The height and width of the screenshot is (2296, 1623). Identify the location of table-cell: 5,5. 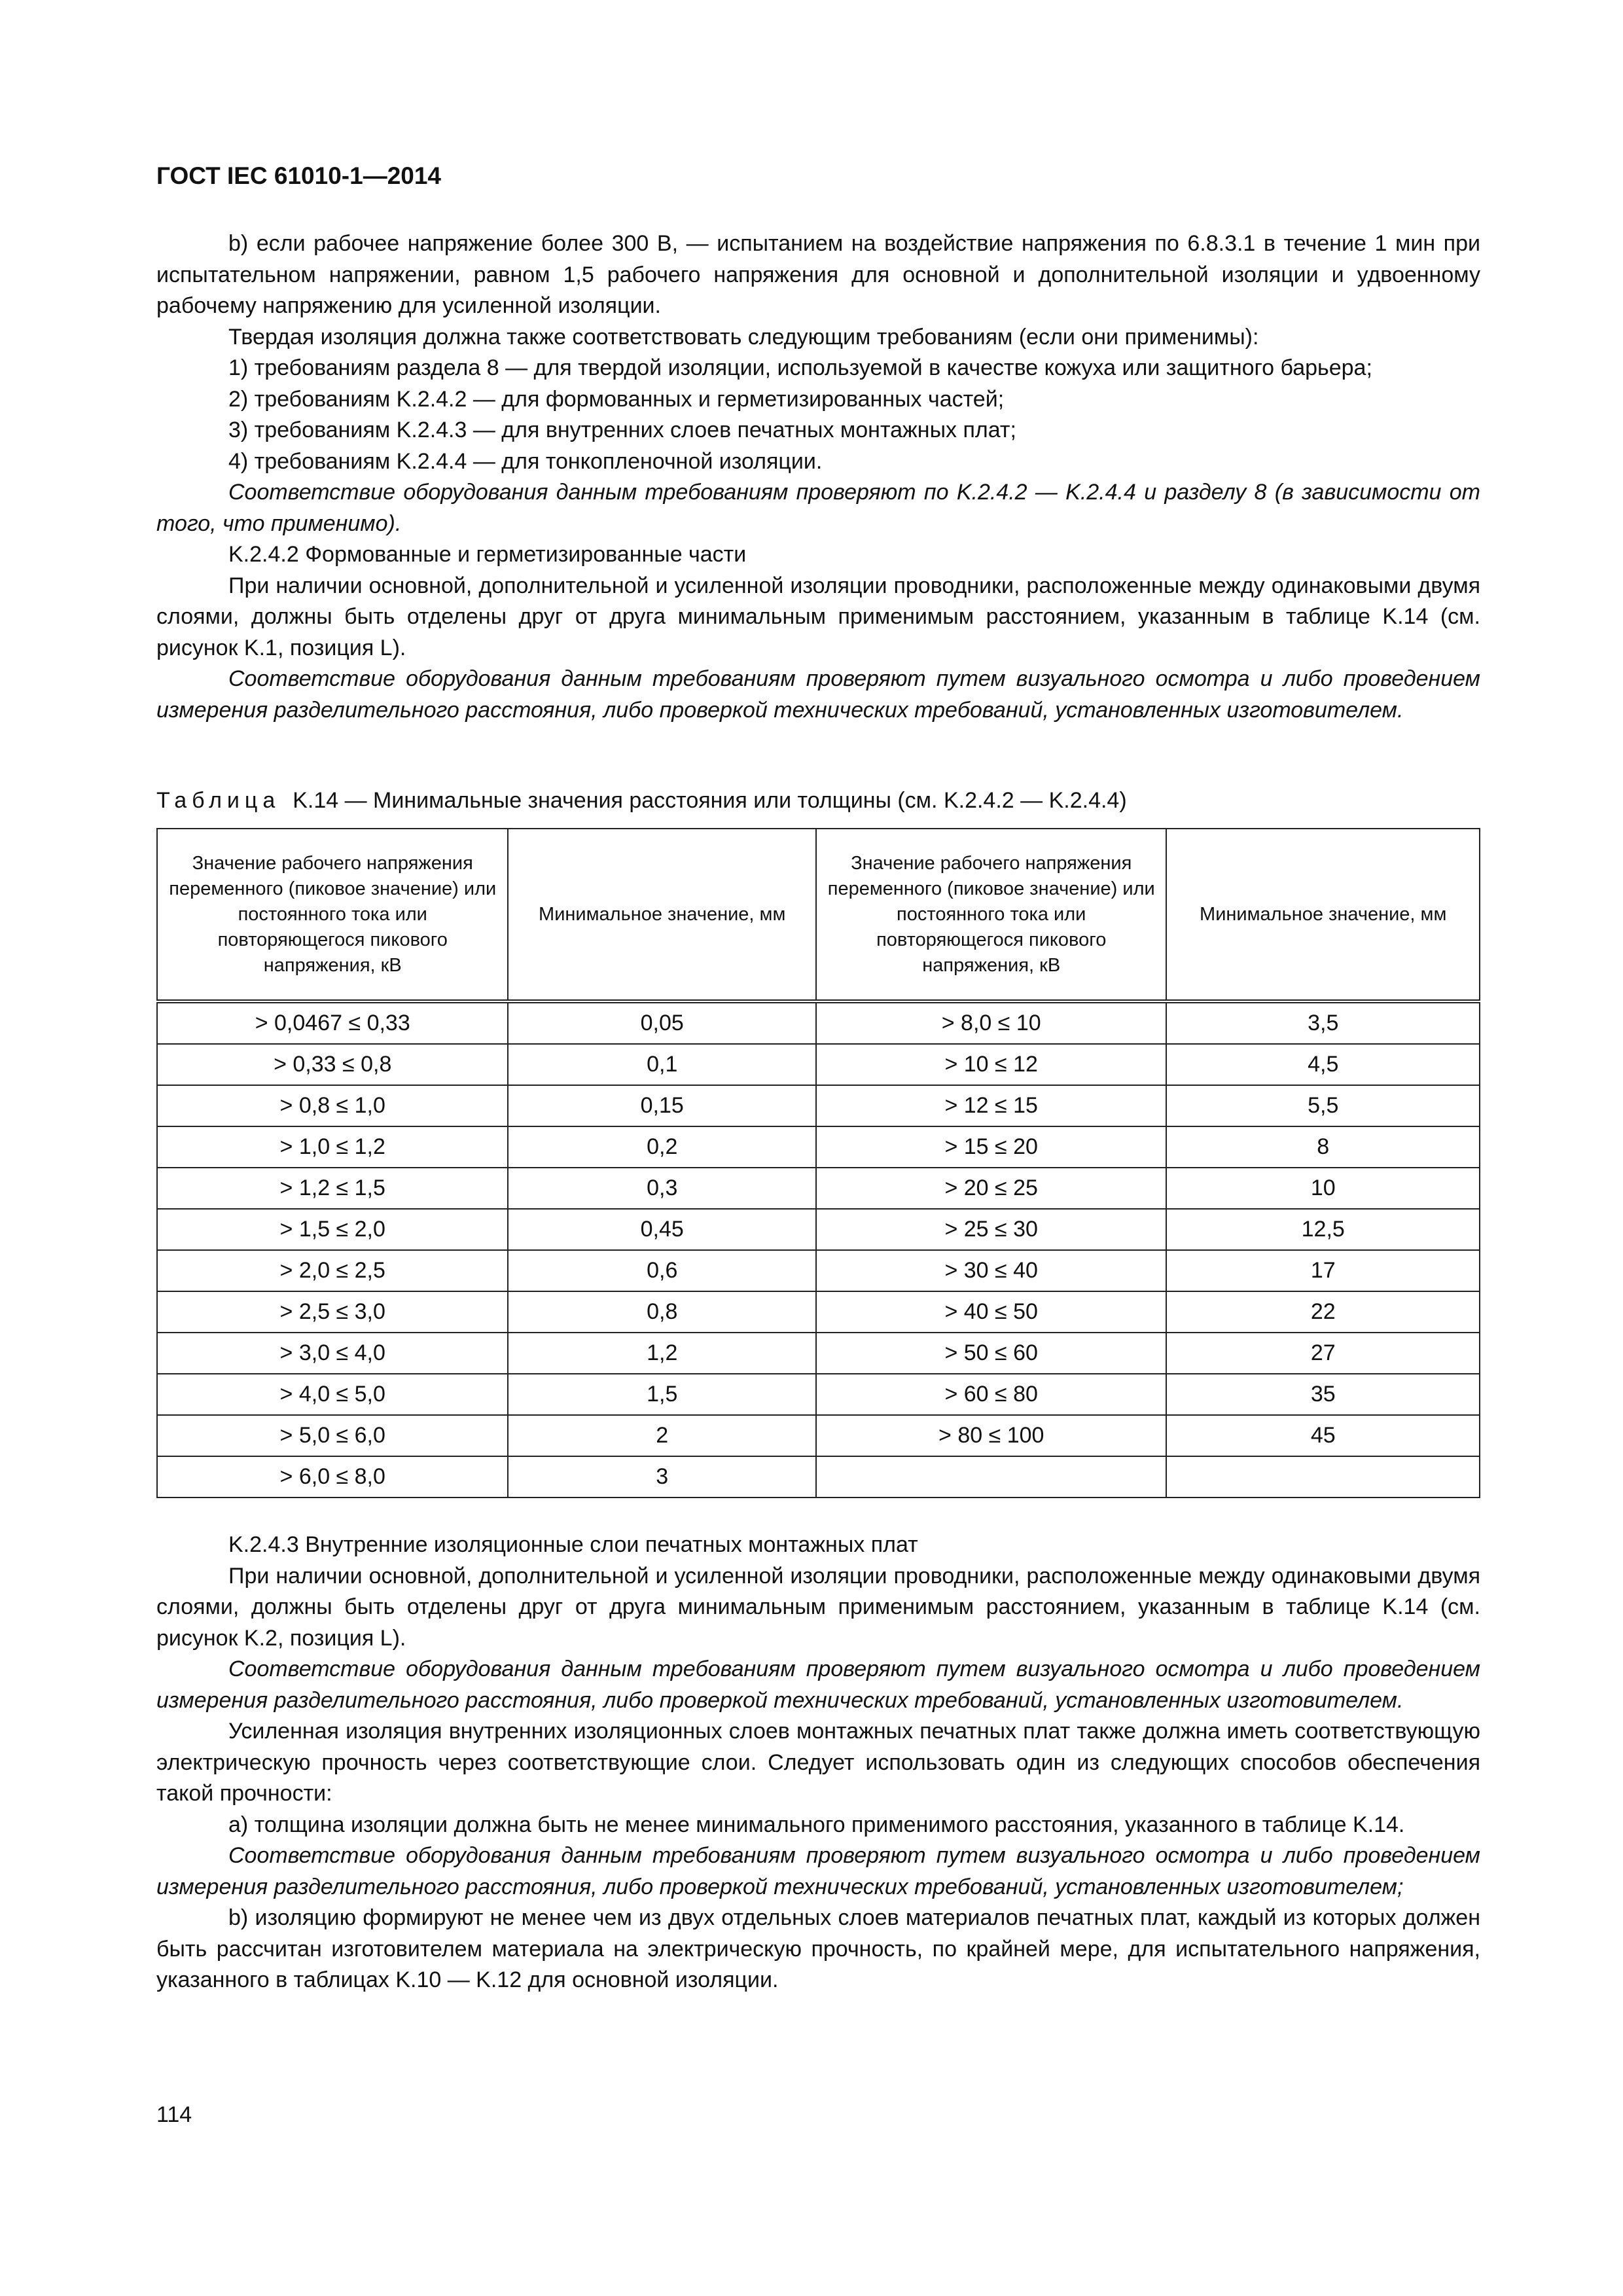
(1323, 1106).